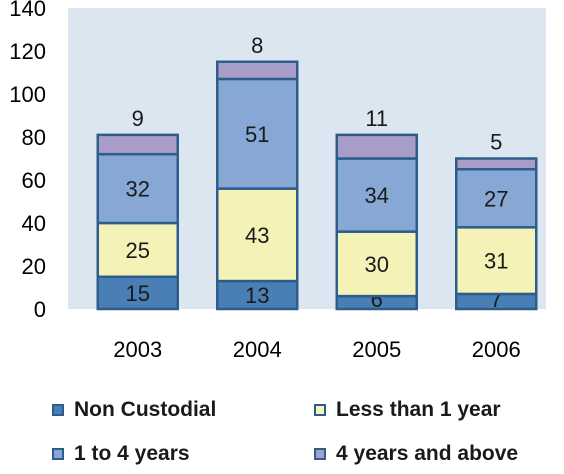  What do you see at coordinates (496, 261) in the screenshot?
I see `data-label: 31` at bounding box center [496, 261].